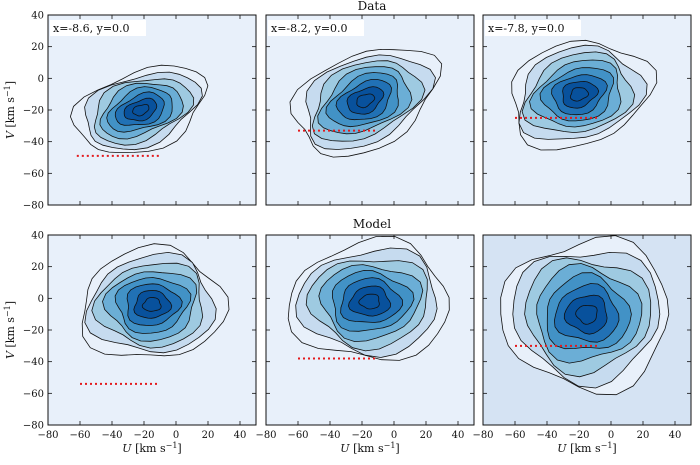  I want to click on panel-label: x=-7.8, y=0.0, so click(526, 28).